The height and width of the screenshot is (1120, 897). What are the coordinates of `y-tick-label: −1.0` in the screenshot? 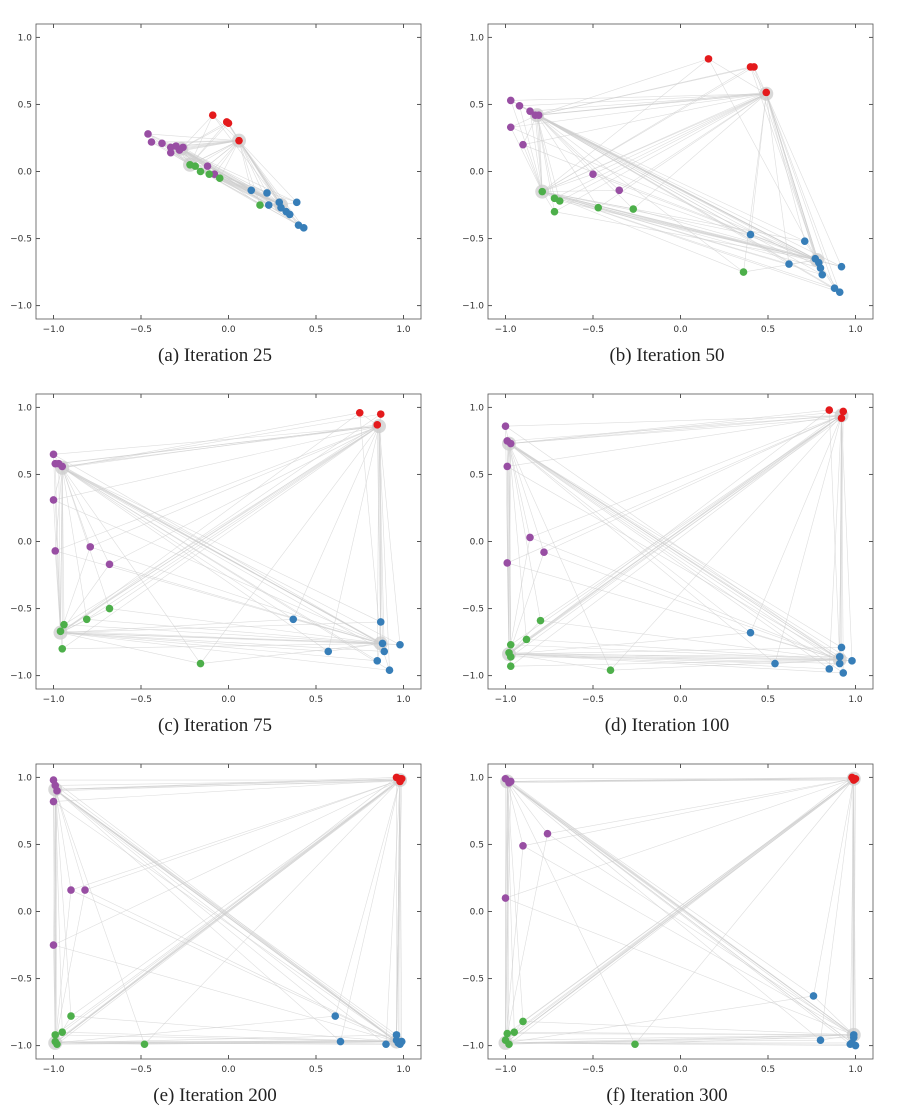 It's located at (21, 307).